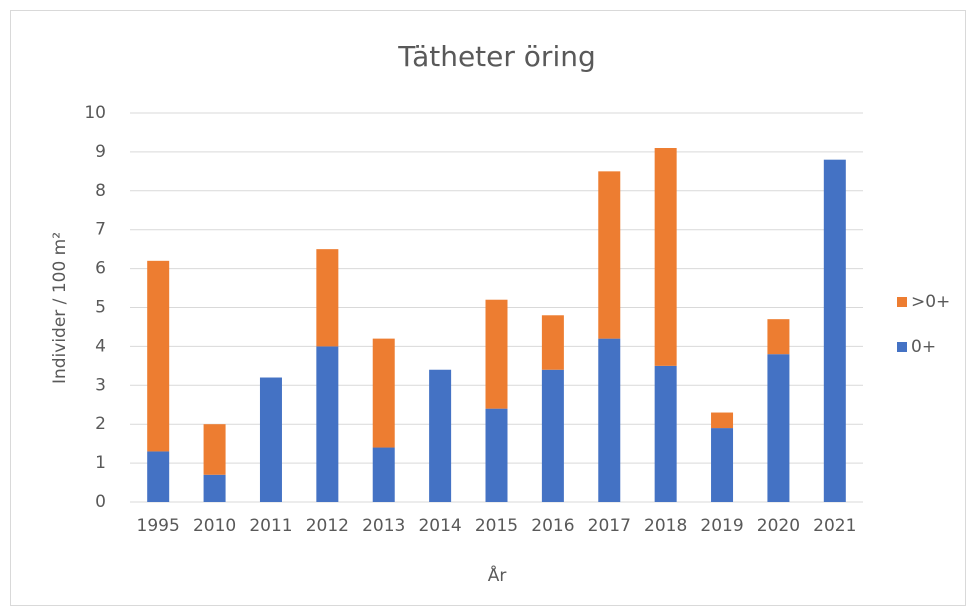 The image size is (976, 616). What do you see at coordinates (100, 463) in the screenshot?
I see `y-tick-label: 1` at bounding box center [100, 463].